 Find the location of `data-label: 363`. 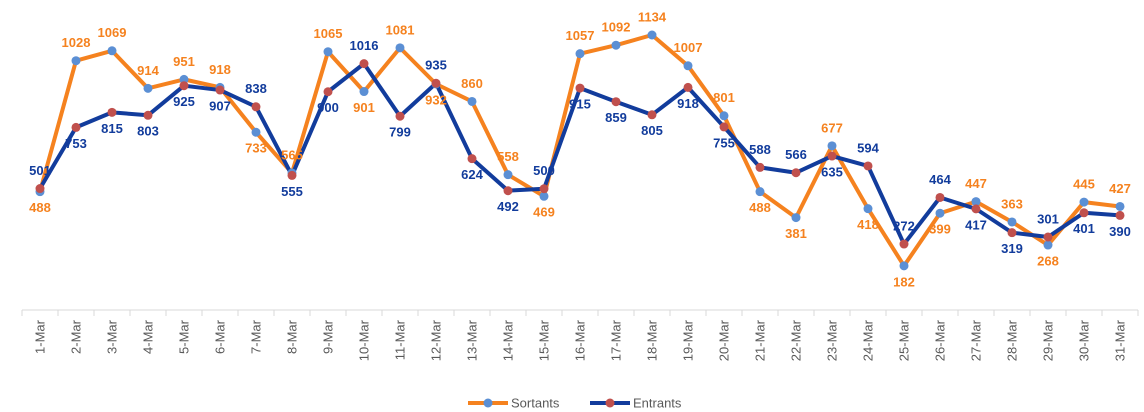

data-label: 363 is located at coordinates (1012, 203).